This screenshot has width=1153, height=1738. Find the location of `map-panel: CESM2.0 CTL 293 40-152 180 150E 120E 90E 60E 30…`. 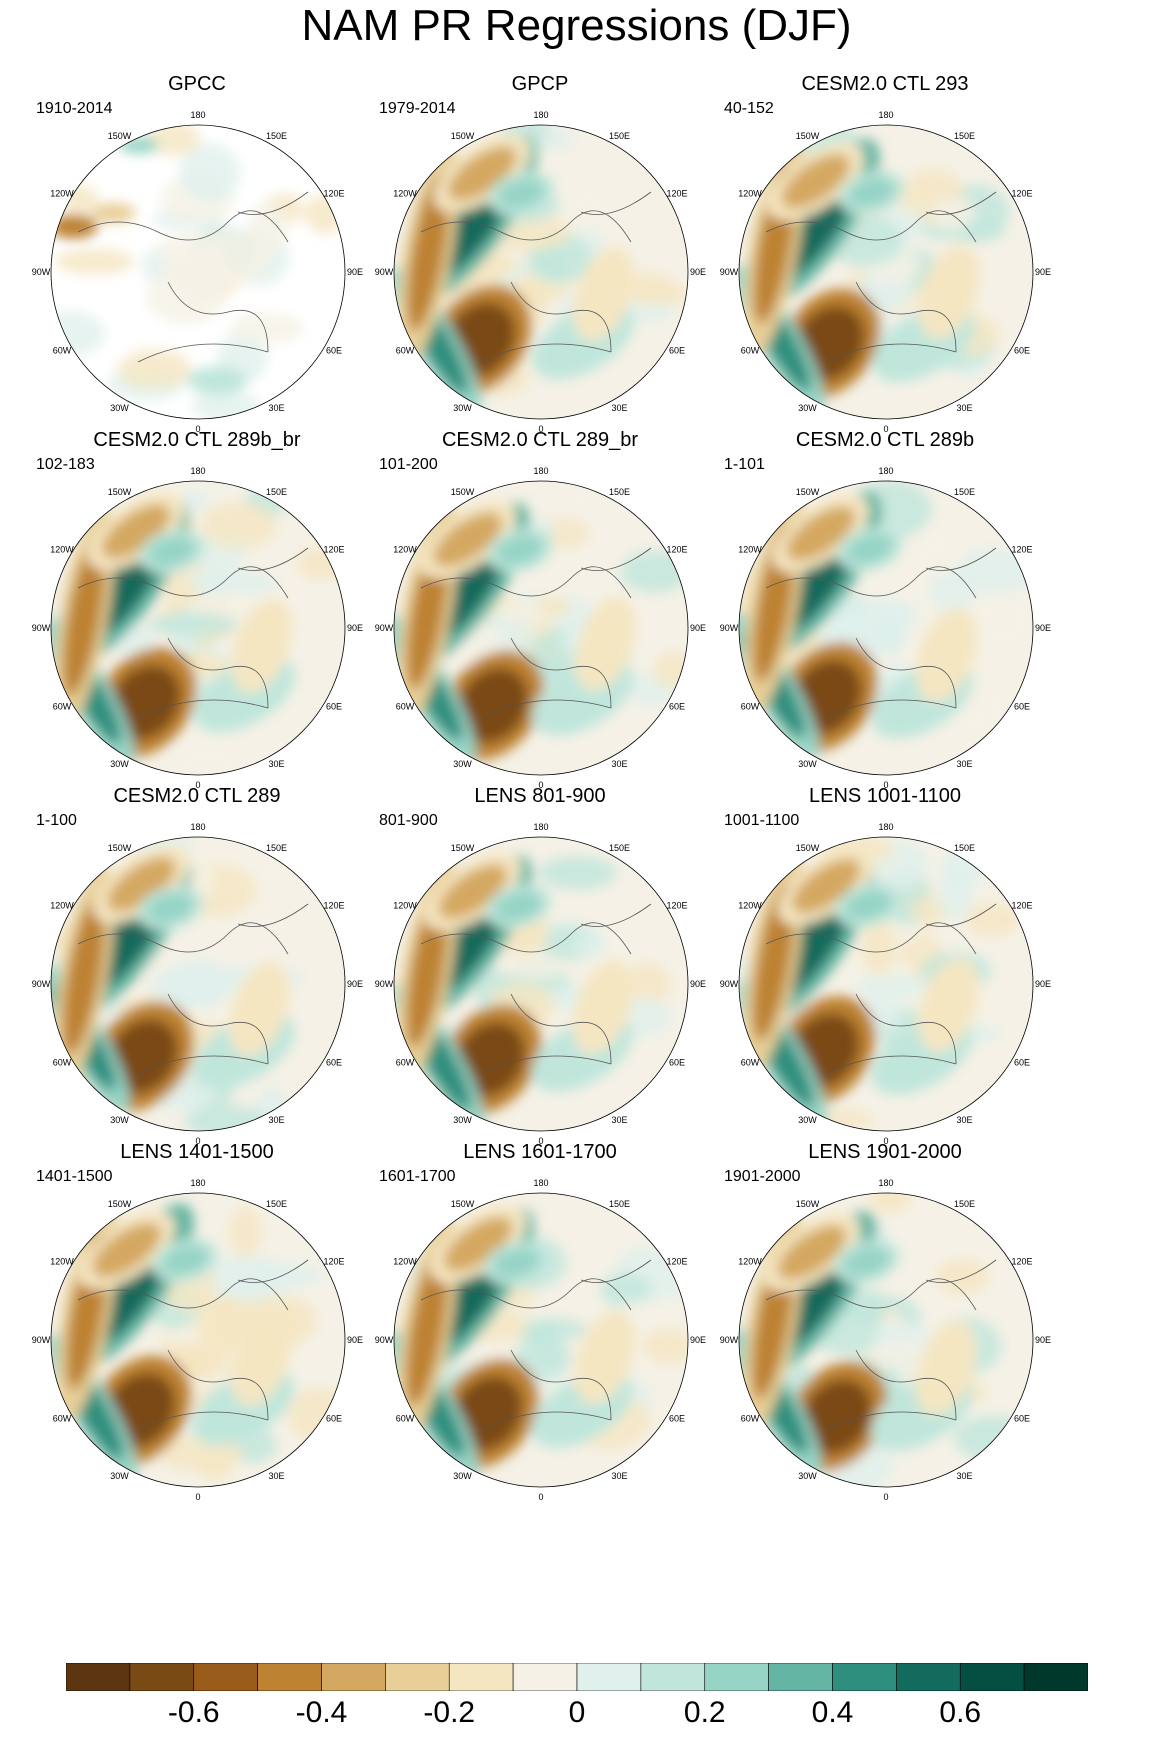

map-panel: CESM2.0 CTL 293 40-152 180 150E 120E 90E 60E 30… is located at coordinates (885, 269).